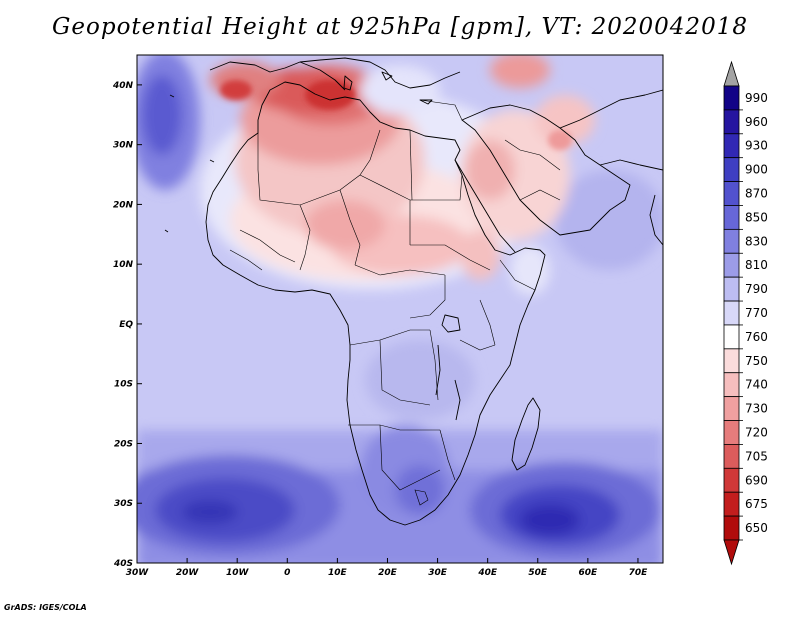 The height and width of the screenshot is (618, 800). I want to click on colorbar-label: 650, so click(756, 528).